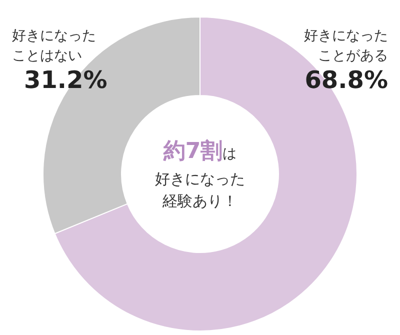 The image size is (400, 335). I want to click on text: は, so click(229, 154).